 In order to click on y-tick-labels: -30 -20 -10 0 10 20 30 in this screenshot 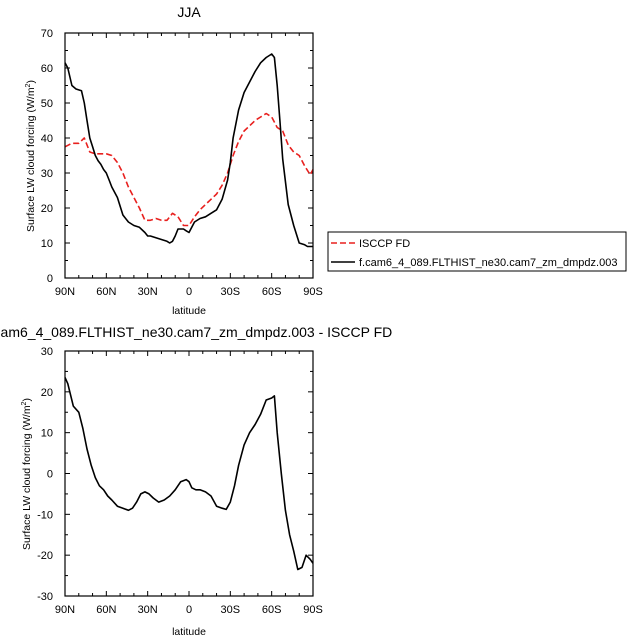, I will do `click(45, 474)`.